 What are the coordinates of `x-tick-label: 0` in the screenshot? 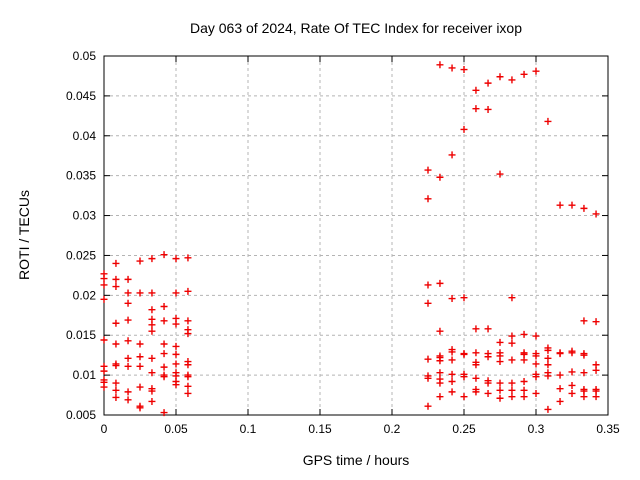 It's located at (104, 429).